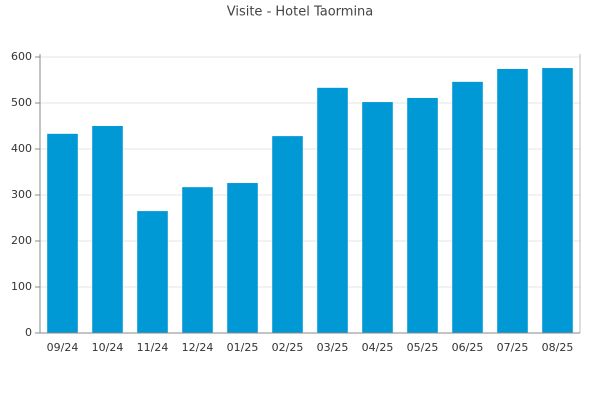 Image resolution: width=600 pixels, height=400 pixels. What do you see at coordinates (63, 347) in the screenshot?
I see `x-tick-label: 09/24` at bounding box center [63, 347].